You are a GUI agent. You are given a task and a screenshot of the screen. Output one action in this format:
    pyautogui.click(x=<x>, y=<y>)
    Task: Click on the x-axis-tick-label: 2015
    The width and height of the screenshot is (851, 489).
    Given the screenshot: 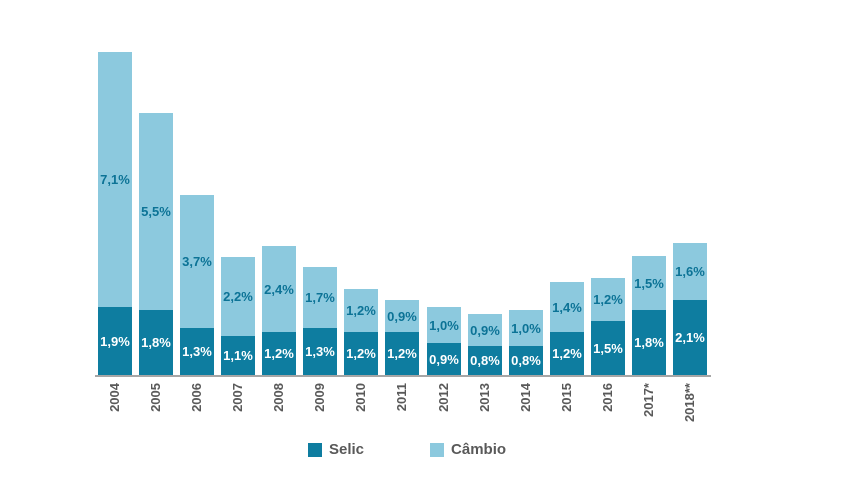 What is the action you would take?
    pyautogui.click(x=566, y=397)
    